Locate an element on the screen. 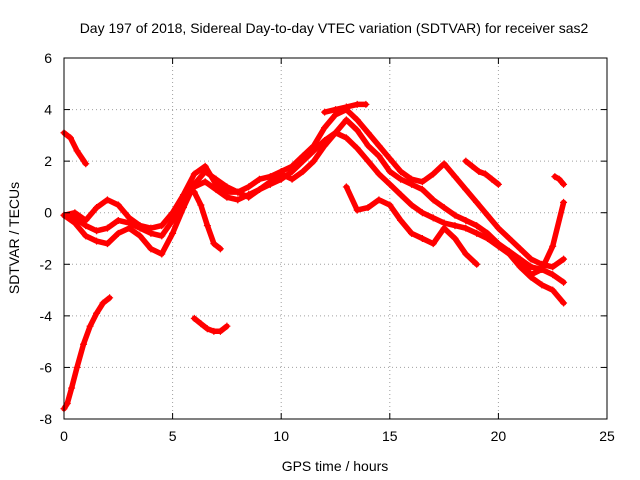 The width and height of the screenshot is (640, 480). series-track-k is located at coordinates (536, 238).